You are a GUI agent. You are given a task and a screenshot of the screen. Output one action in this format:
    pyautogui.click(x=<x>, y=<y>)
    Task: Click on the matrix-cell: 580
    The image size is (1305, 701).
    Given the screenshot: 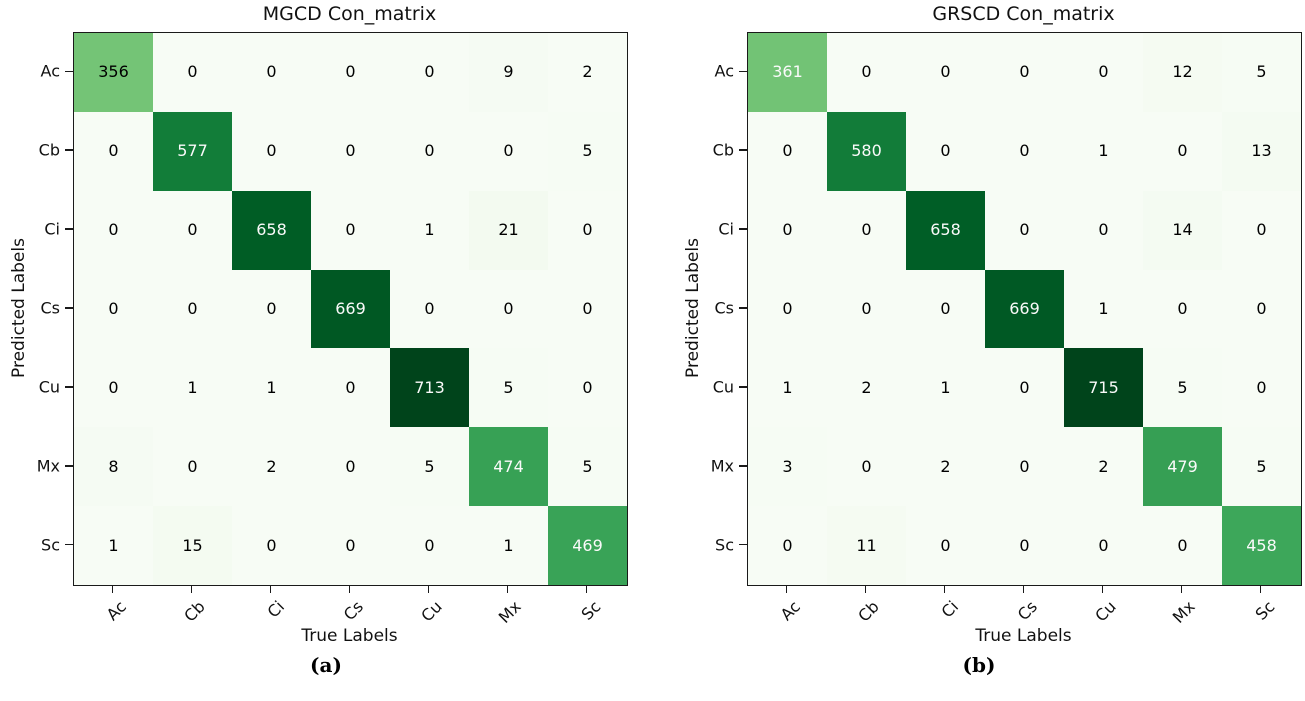 What is the action you would take?
    pyautogui.click(x=866, y=151)
    